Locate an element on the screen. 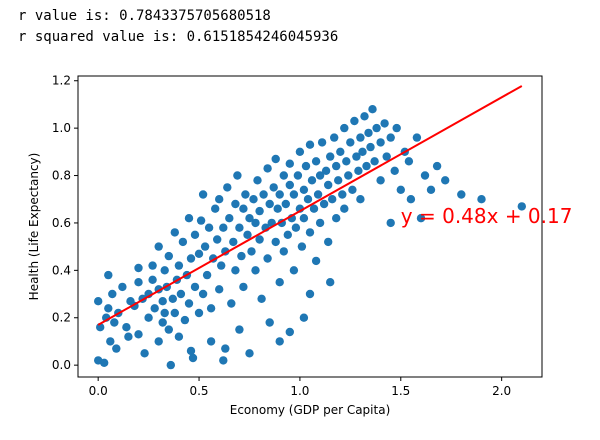 Image resolution: width=600 pixels, height=440 pixels. y-axis-ticks: 0.0 0.2 0.4 0.6 0.8 1.0 1.2 is located at coordinates (65, 223).